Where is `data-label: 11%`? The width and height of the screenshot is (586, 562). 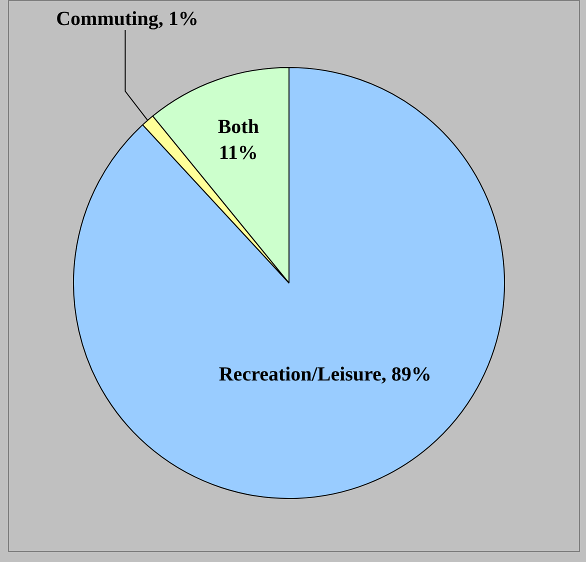 data-label: 11% is located at coordinates (238, 153).